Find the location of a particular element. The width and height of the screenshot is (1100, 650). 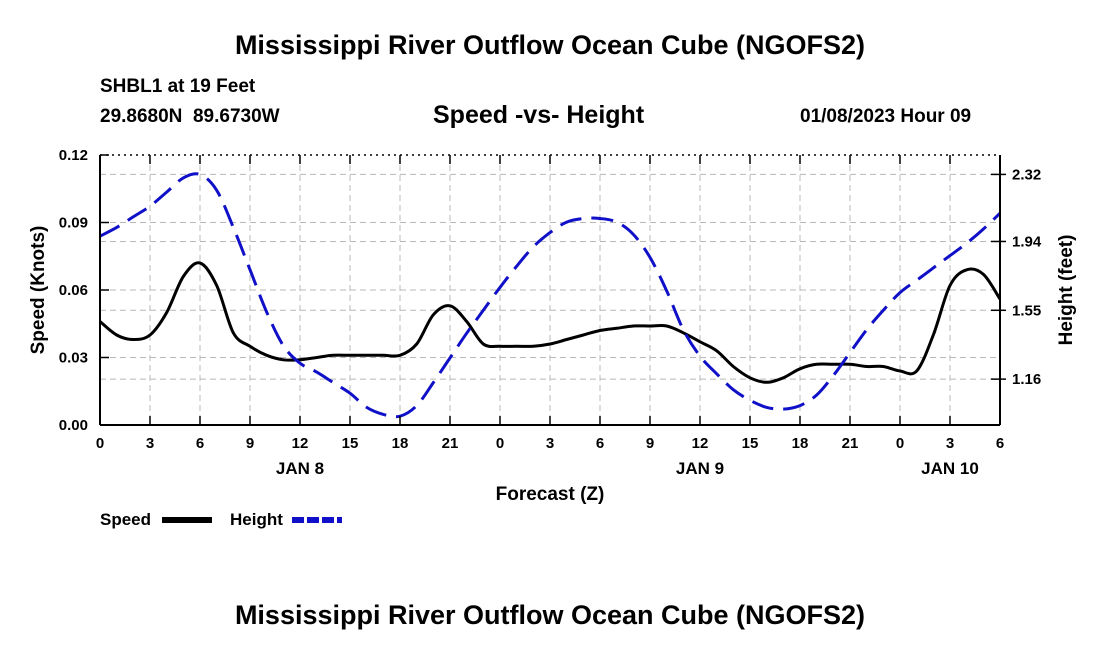

chart-subtitle: Speed -vs- Height is located at coordinates (539, 115).